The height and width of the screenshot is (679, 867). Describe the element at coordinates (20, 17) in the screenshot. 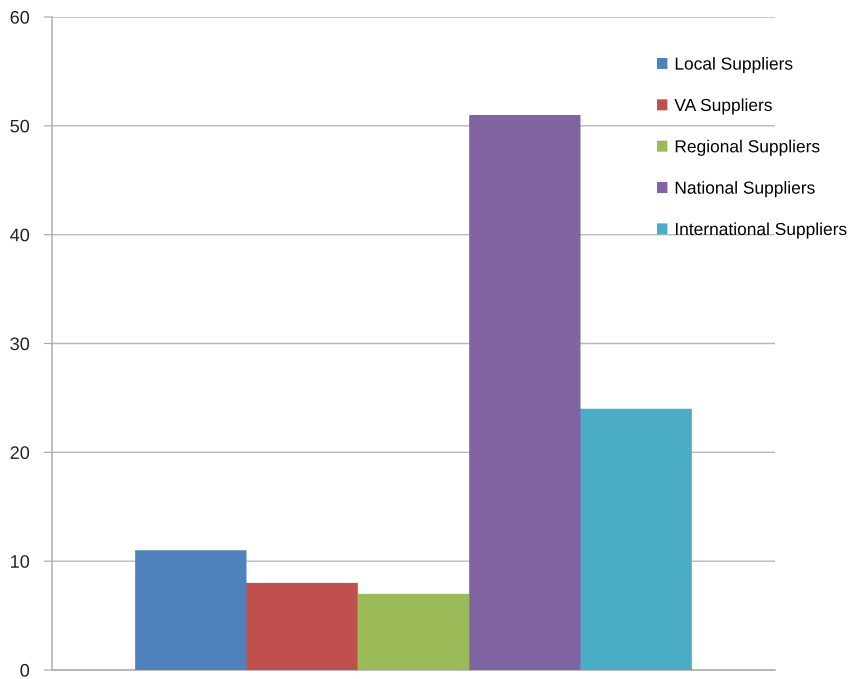

I see `y-tick-label: 60` at that location.